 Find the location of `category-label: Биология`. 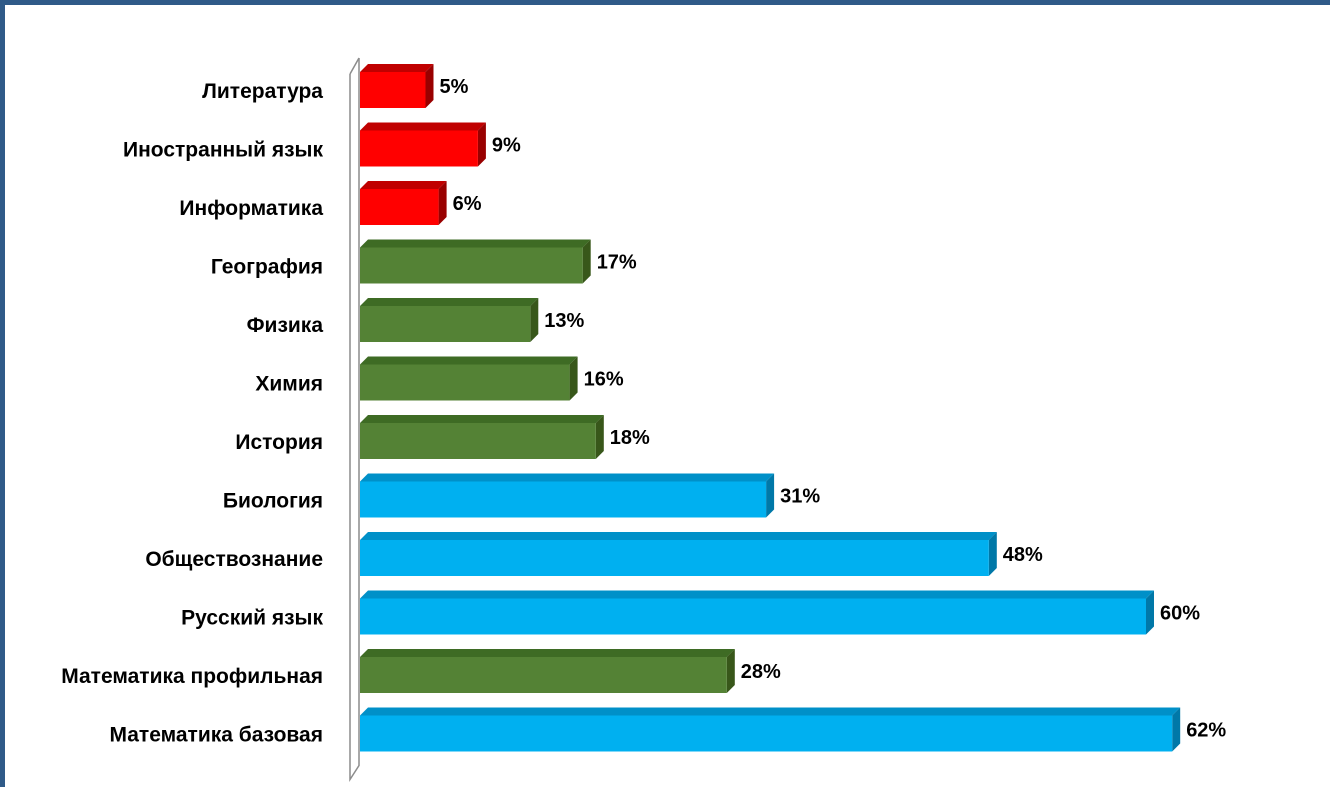

category-label: Биология is located at coordinates (273, 501).